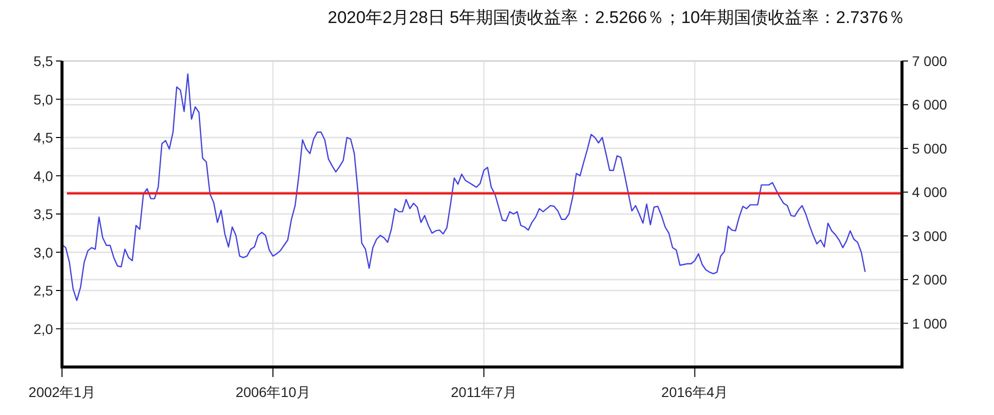  What do you see at coordinates (930, 323) in the screenshot?
I see `y2-tick-label: 1 000` at bounding box center [930, 323].